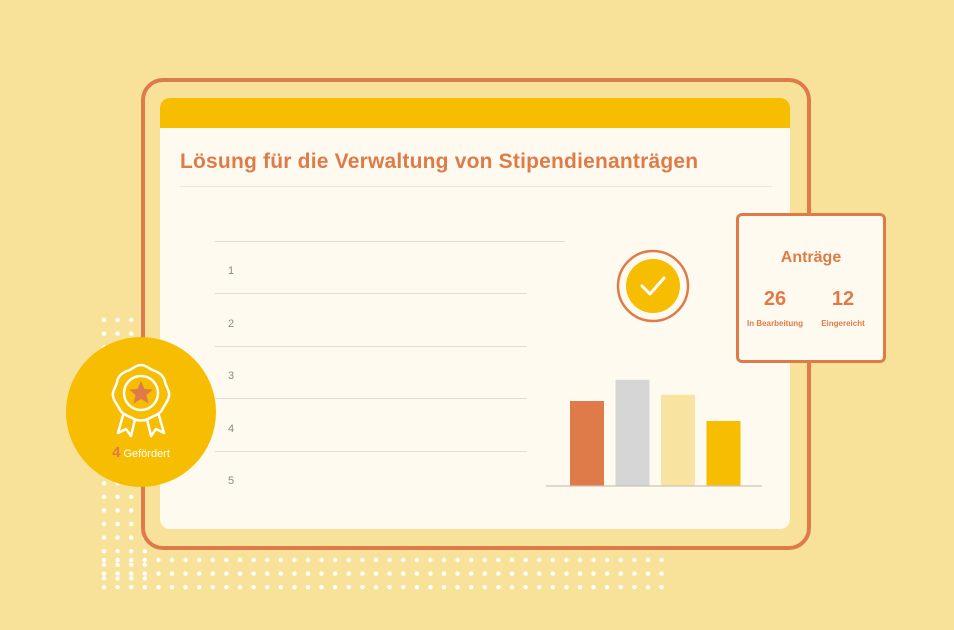  I want to click on bar-chart, so click(654, 433).